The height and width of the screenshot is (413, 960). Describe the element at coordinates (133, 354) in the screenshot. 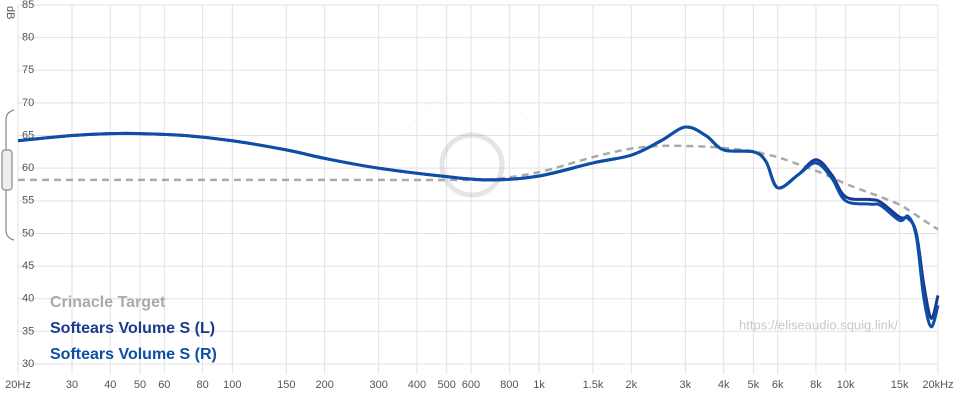

I see `legend-entry: Softears Volume S (R)` at that location.